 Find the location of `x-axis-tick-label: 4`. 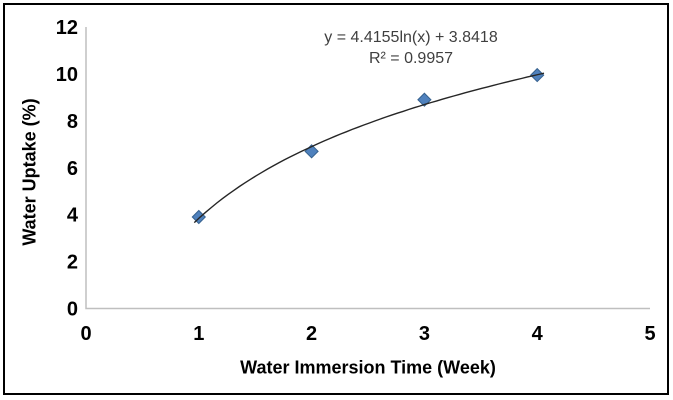

x-axis-tick-label: 4 is located at coordinates (538, 334).